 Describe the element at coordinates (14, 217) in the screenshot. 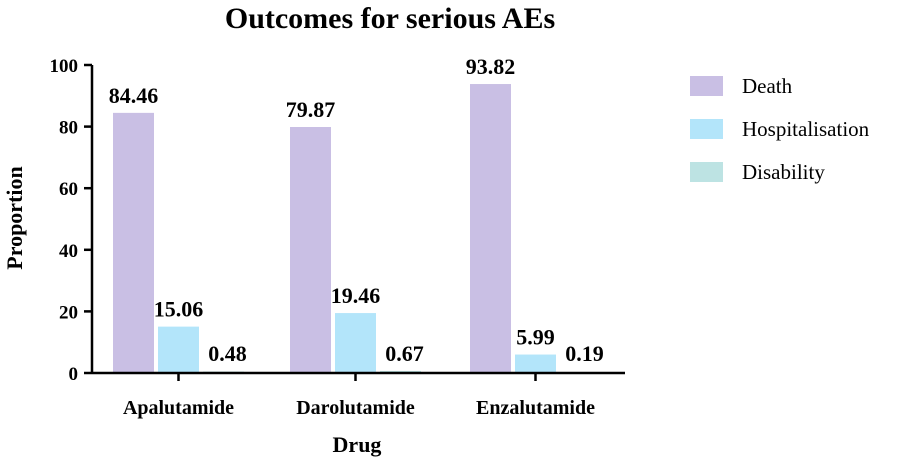

I see `y-axis-title: Proportion` at that location.